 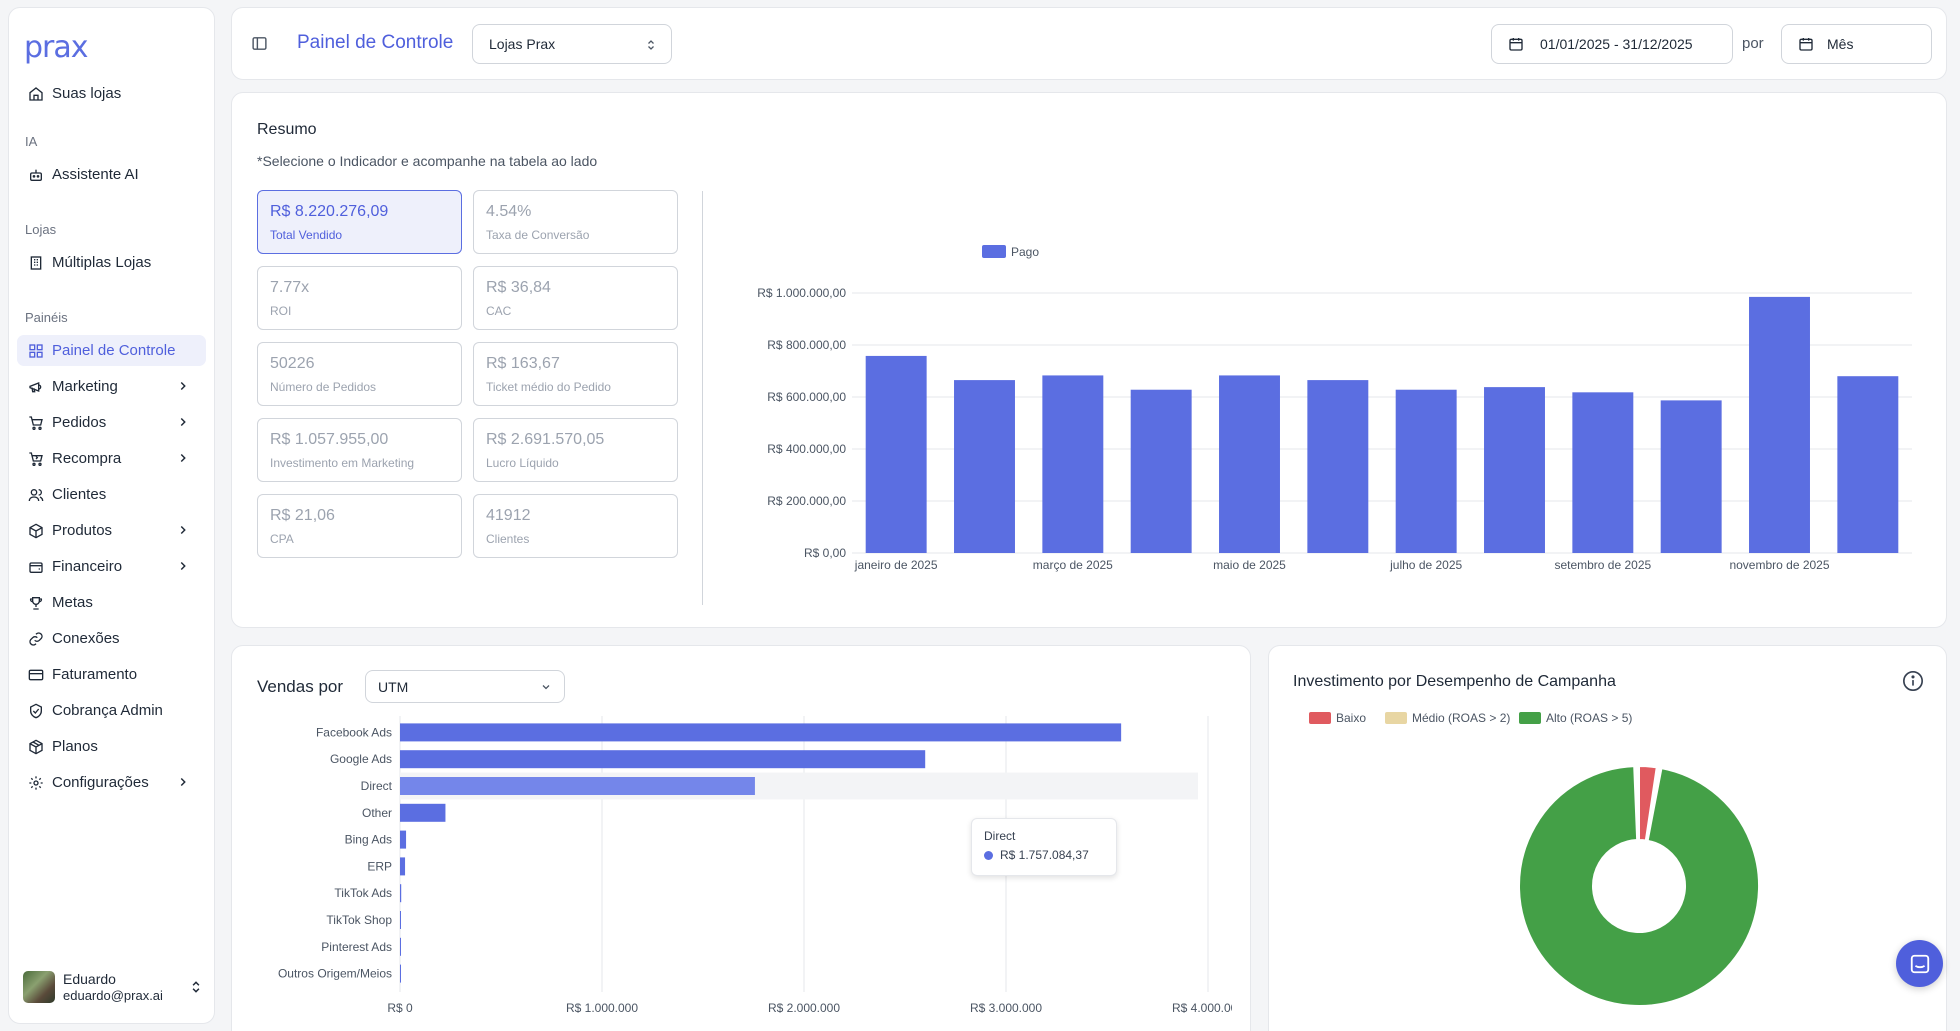 I want to click on sidebar-item-label: Clientes, so click(x=79, y=494).